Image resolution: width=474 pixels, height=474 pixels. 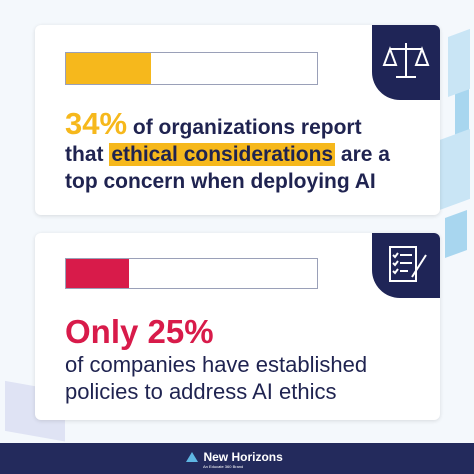 What do you see at coordinates (96, 123) in the screenshot?
I see `stat-label: 34%` at bounding box center [96, 123].